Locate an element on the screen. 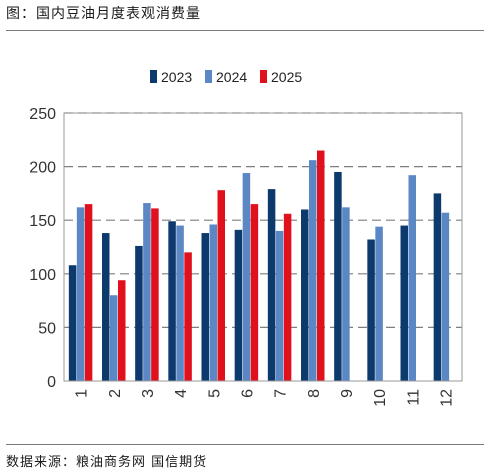  y-tick-label: 100 is located at coordinates (42, 275).